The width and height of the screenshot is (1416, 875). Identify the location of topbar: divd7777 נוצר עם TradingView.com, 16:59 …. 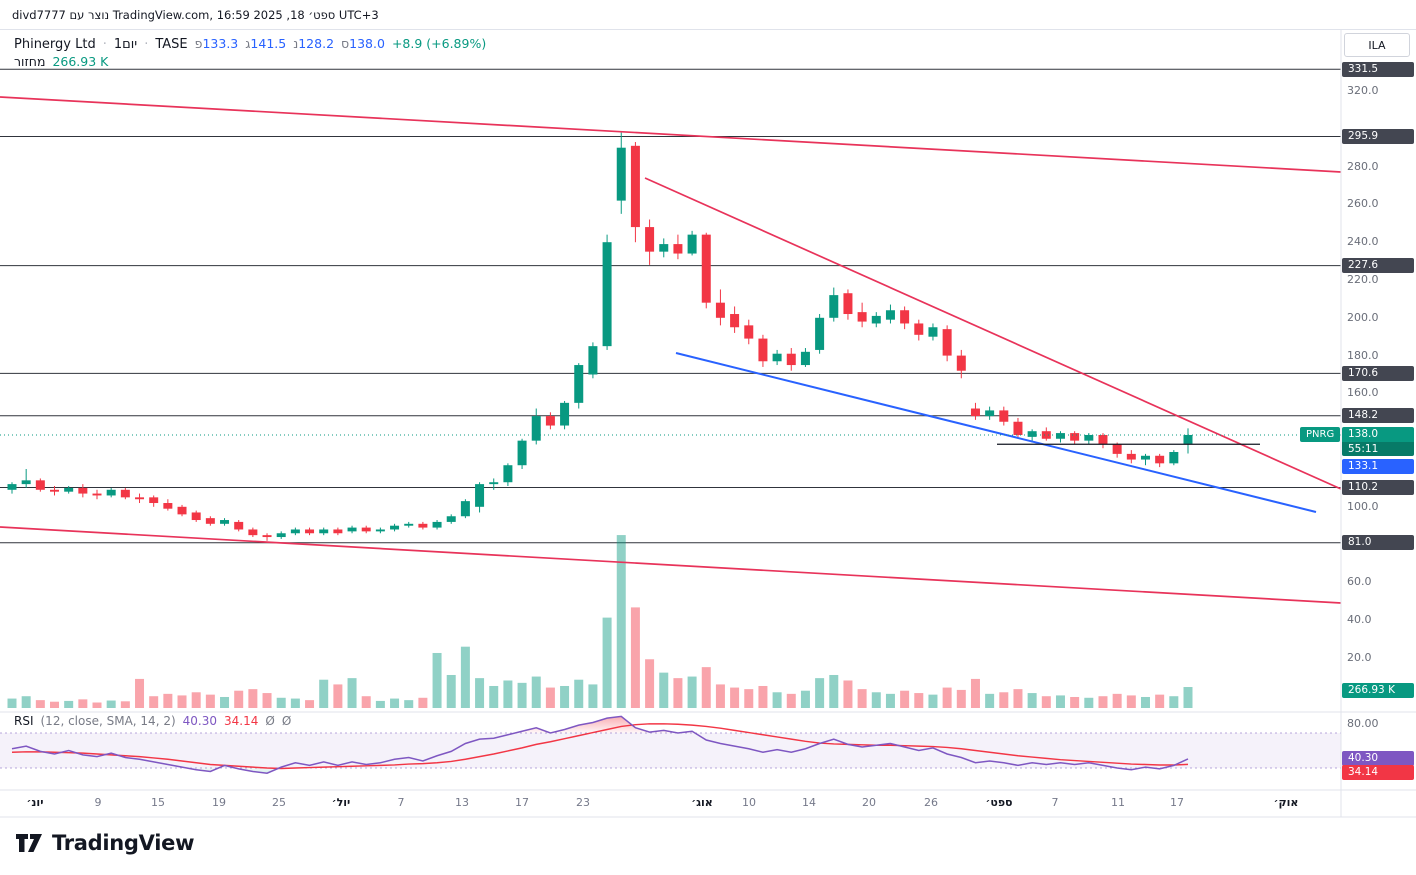
(708, 15).